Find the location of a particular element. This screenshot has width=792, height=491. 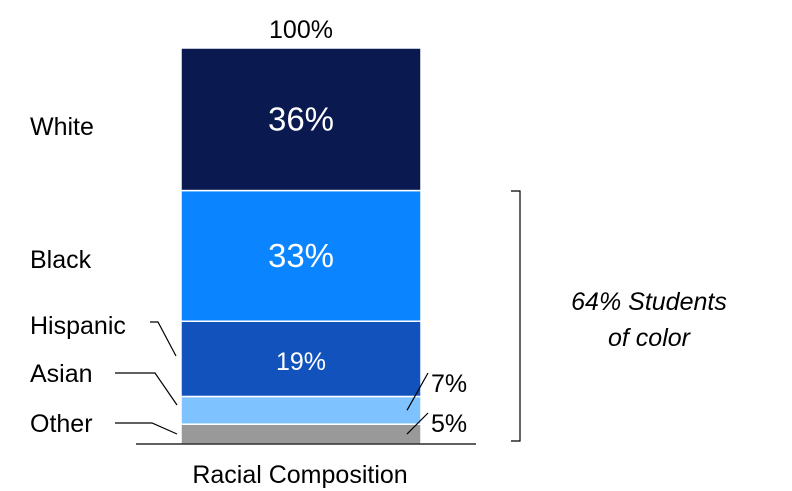

value-label-hispanic: 19% is located at coordinates (301, 362).